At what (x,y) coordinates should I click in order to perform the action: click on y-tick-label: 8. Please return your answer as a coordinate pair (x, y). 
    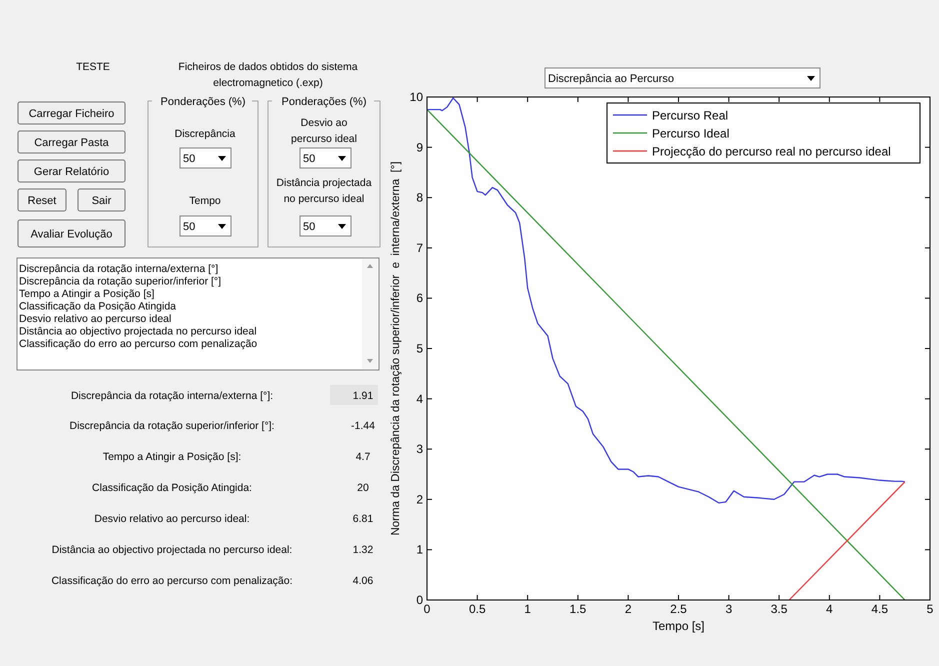
    Looking at the image, I should click on (420, 197).